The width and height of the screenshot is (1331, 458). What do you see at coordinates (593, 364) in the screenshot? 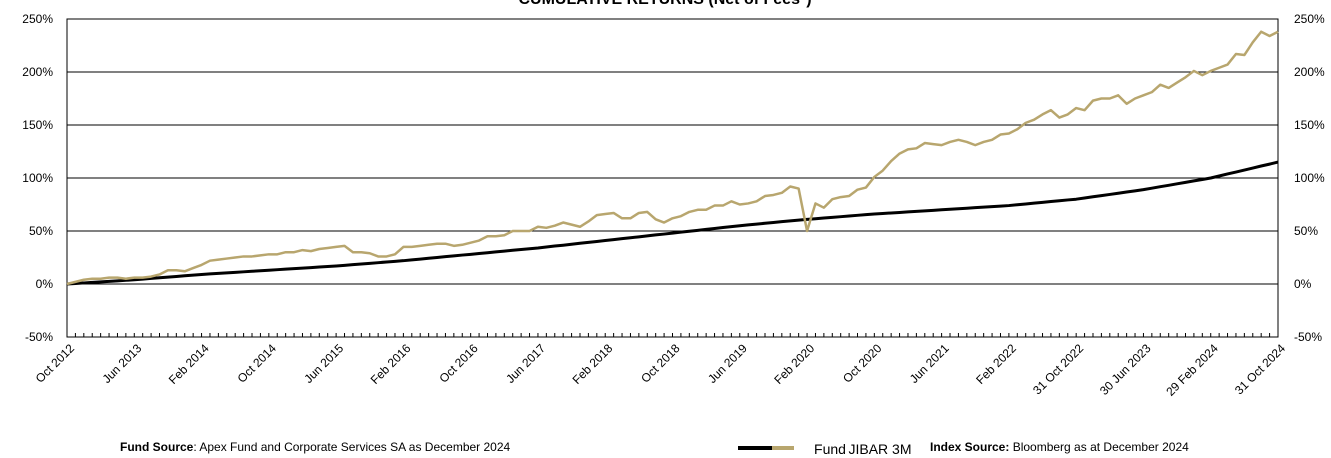
I see `x-tick-label: Feb 2018` at bounding box center [593, 364].